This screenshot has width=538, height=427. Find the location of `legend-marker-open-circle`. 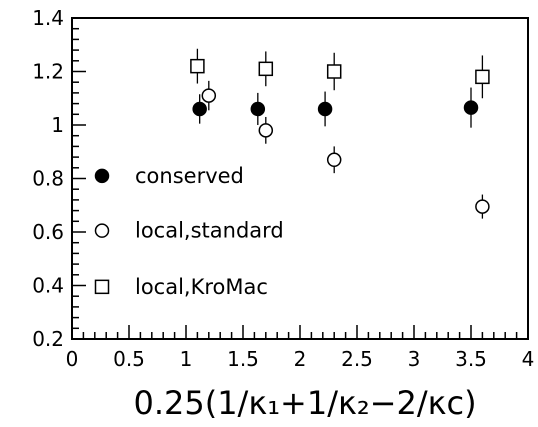

legend-marker-open-circle is located at coordinates (102, 230).